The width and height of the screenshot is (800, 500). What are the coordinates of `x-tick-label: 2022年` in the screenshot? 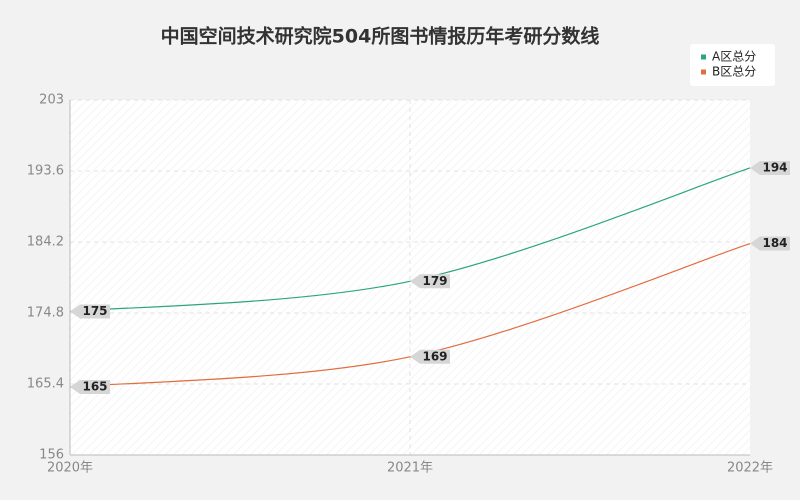 It's located at (750, 468).